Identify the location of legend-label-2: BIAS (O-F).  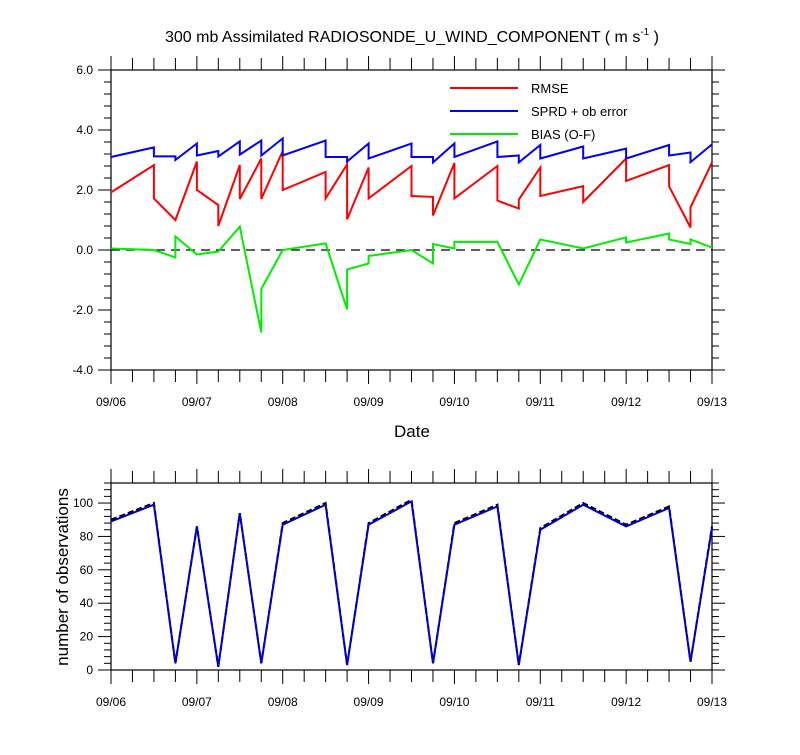
(563, 134).